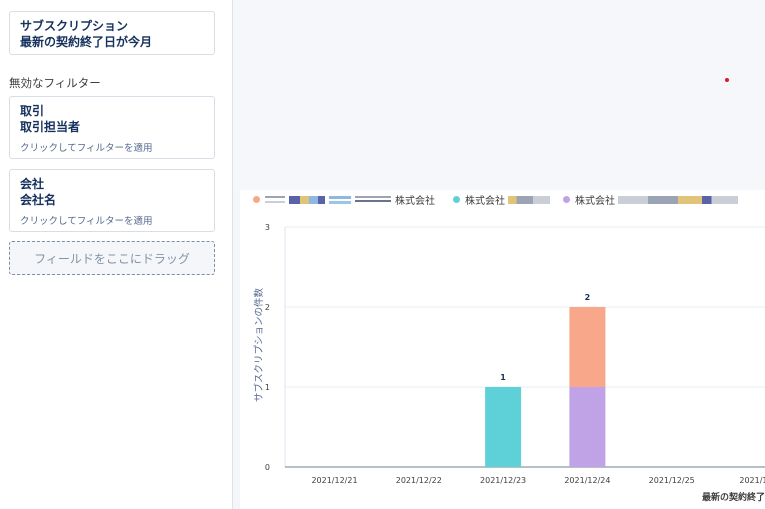 Image resolution: width=765 pixels, height=509 pixels. Describe the element at coordinates (112, 258) in the screenshot. I see `field-drop-zone: フィールドをここにドラッグ` at that location.